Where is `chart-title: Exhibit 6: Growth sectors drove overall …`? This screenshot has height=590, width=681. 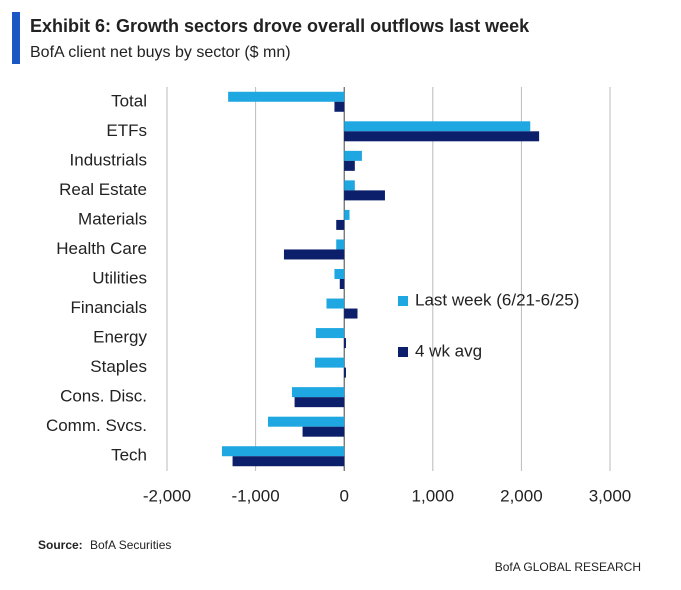 chart-title: Exhibit 6: Growth sectors drove overall … is located at coordinates (280, 26).